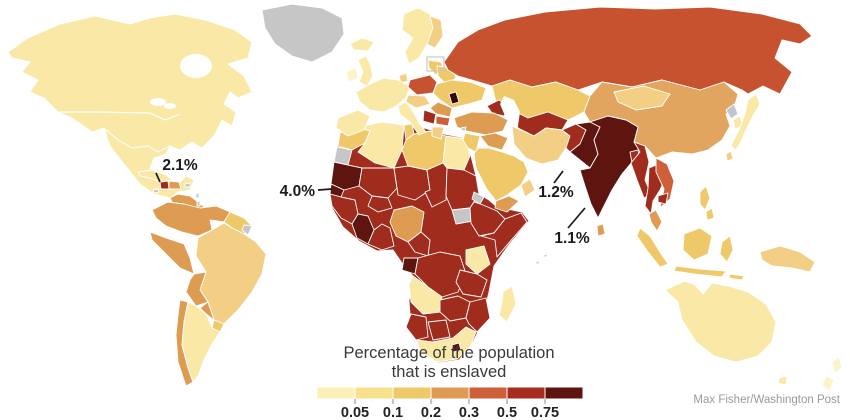 The width and height of the screenshot is (850, 420). Describe the element at coordinates (412, 118) in the screenshot. I see `region-italy` at that location.